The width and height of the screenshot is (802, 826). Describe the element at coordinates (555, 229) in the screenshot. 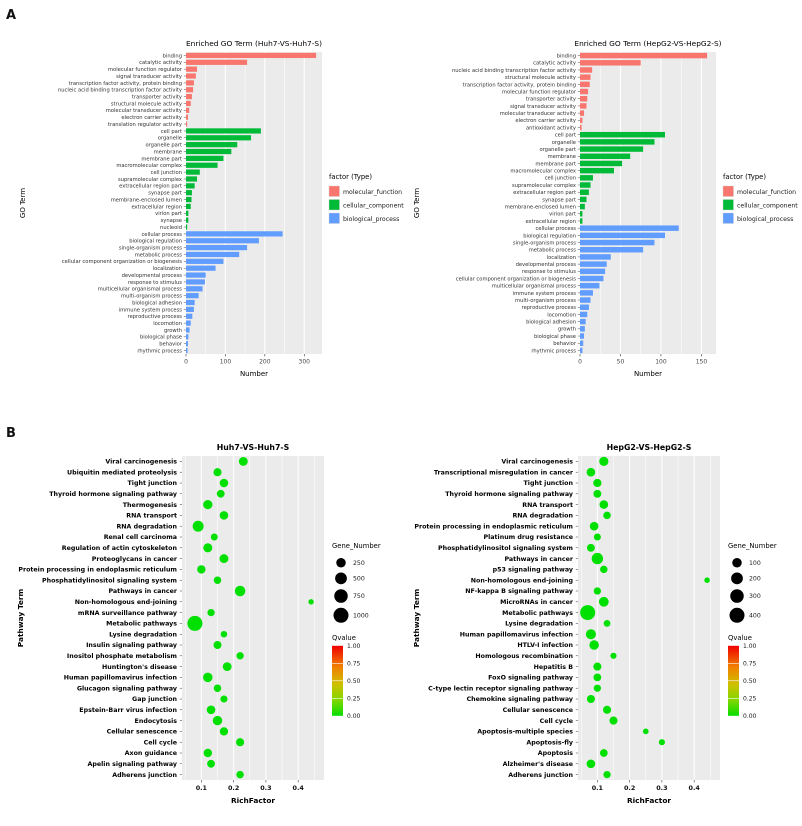

I see `y-tick-label: cellular process` at that location.